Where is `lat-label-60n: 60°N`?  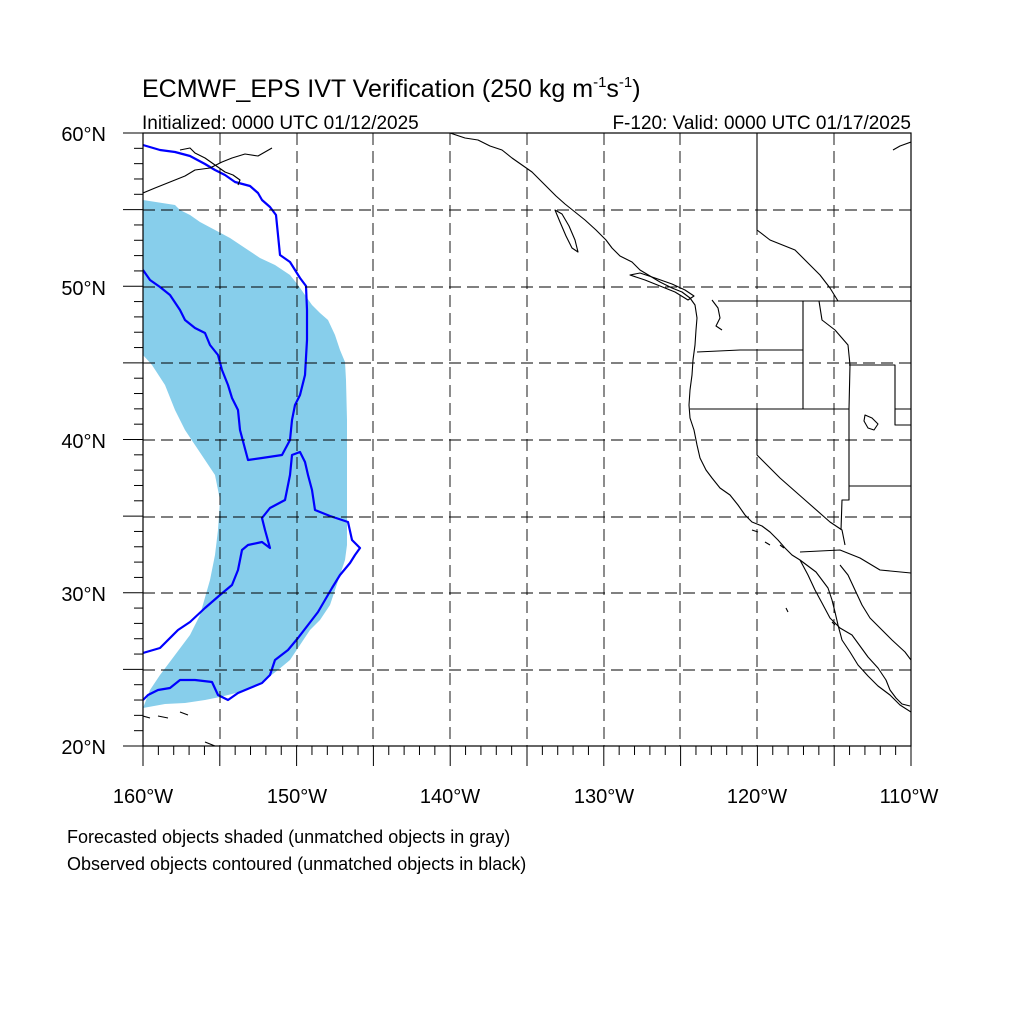
lat-label-60n: 60°N is located at coordinates (83, 135).